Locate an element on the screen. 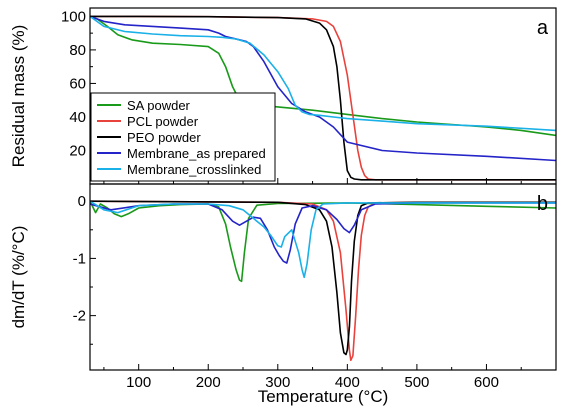  y-axis-title: Residual mass (%) is located at coordinates (18, 96).